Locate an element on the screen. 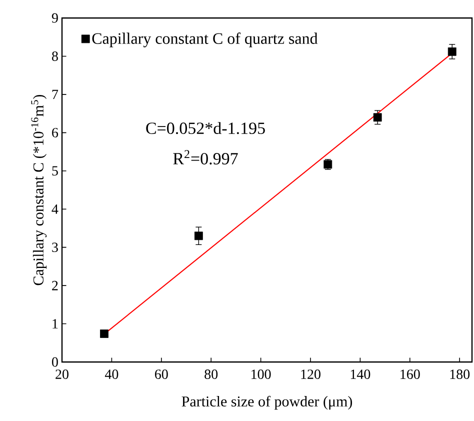 This screenshot has height=421, width=474. y-tick-label: 0 is located at coordinates (55, 362).